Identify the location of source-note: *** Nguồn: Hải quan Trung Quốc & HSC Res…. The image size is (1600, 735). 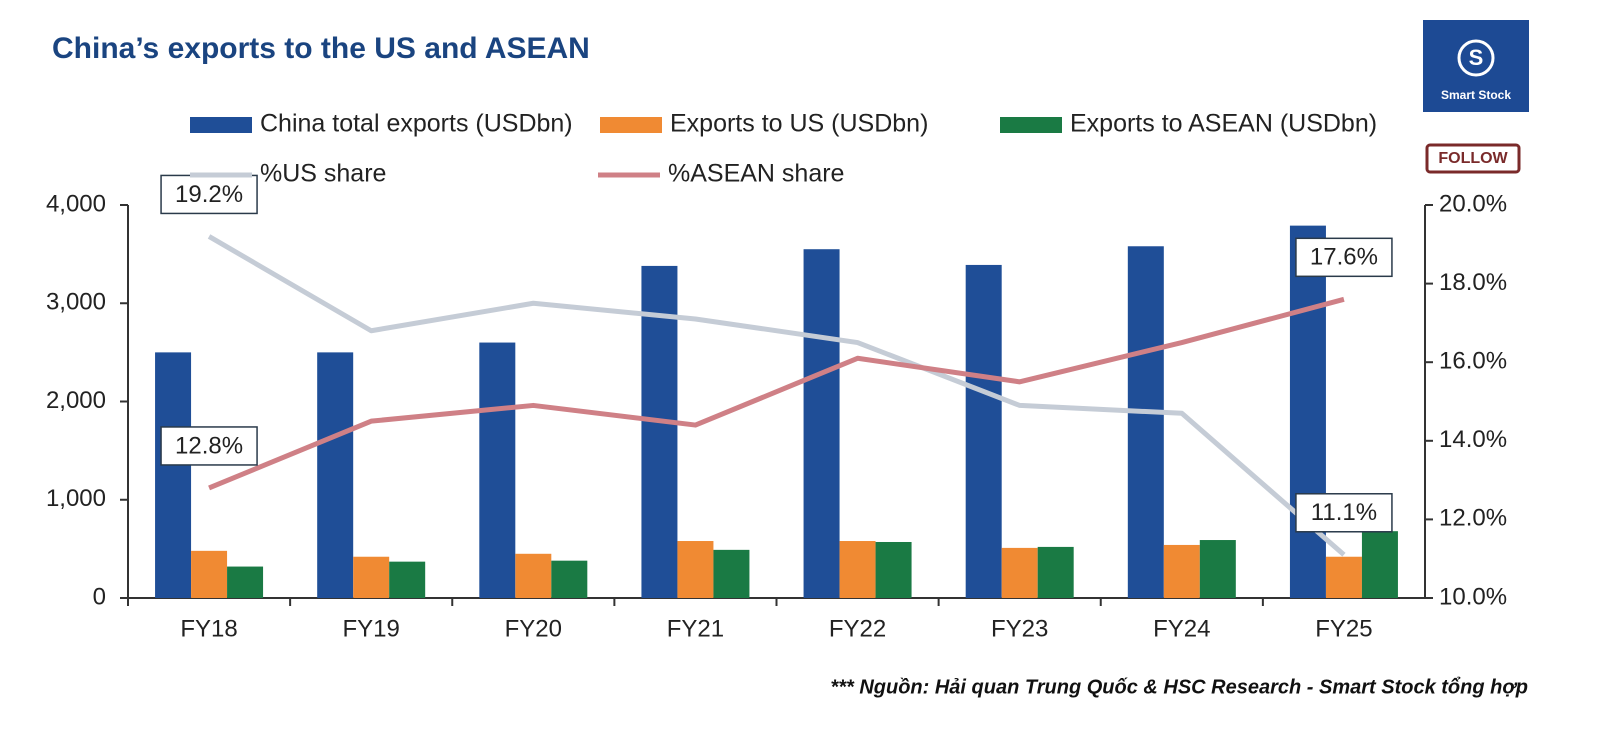
(1179, 687).